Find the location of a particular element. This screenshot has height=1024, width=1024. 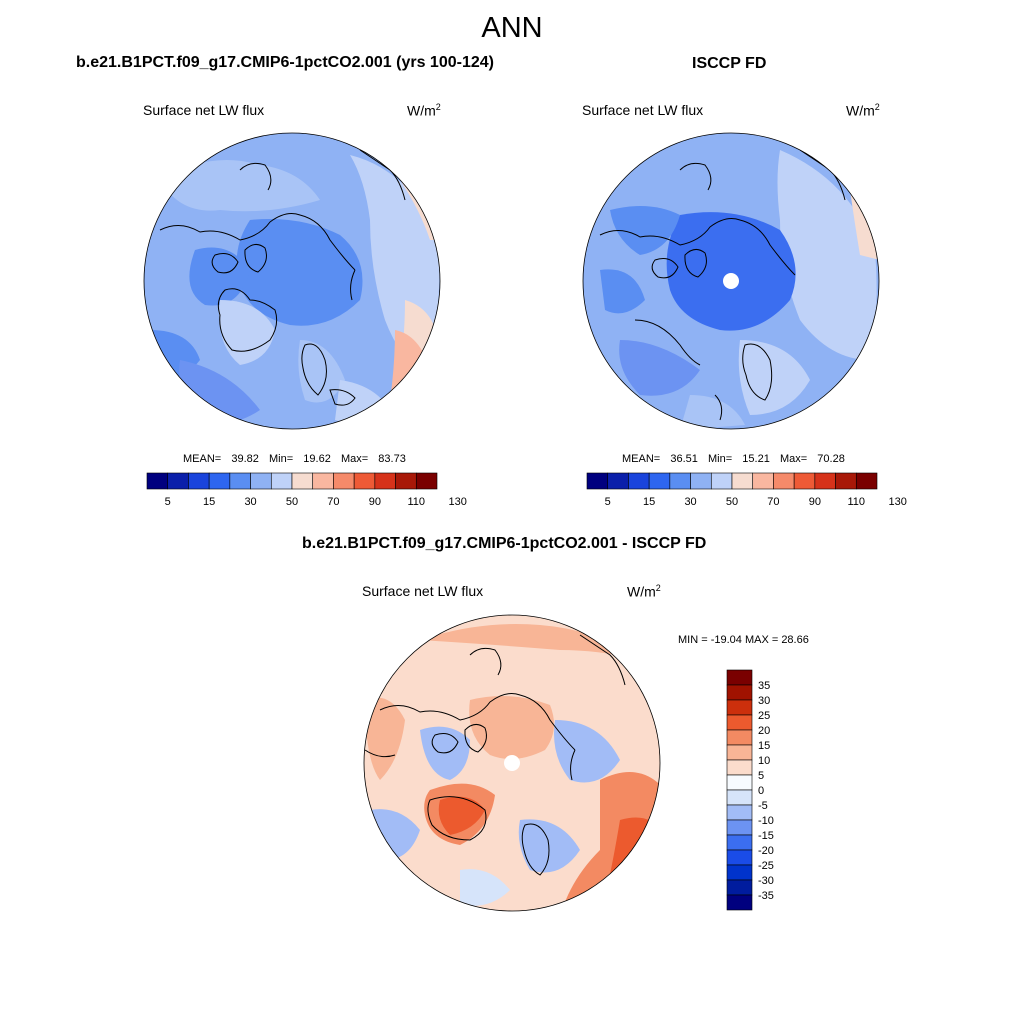

model-colorbar-tick-label: 5 is located at coordinates (168, 502).